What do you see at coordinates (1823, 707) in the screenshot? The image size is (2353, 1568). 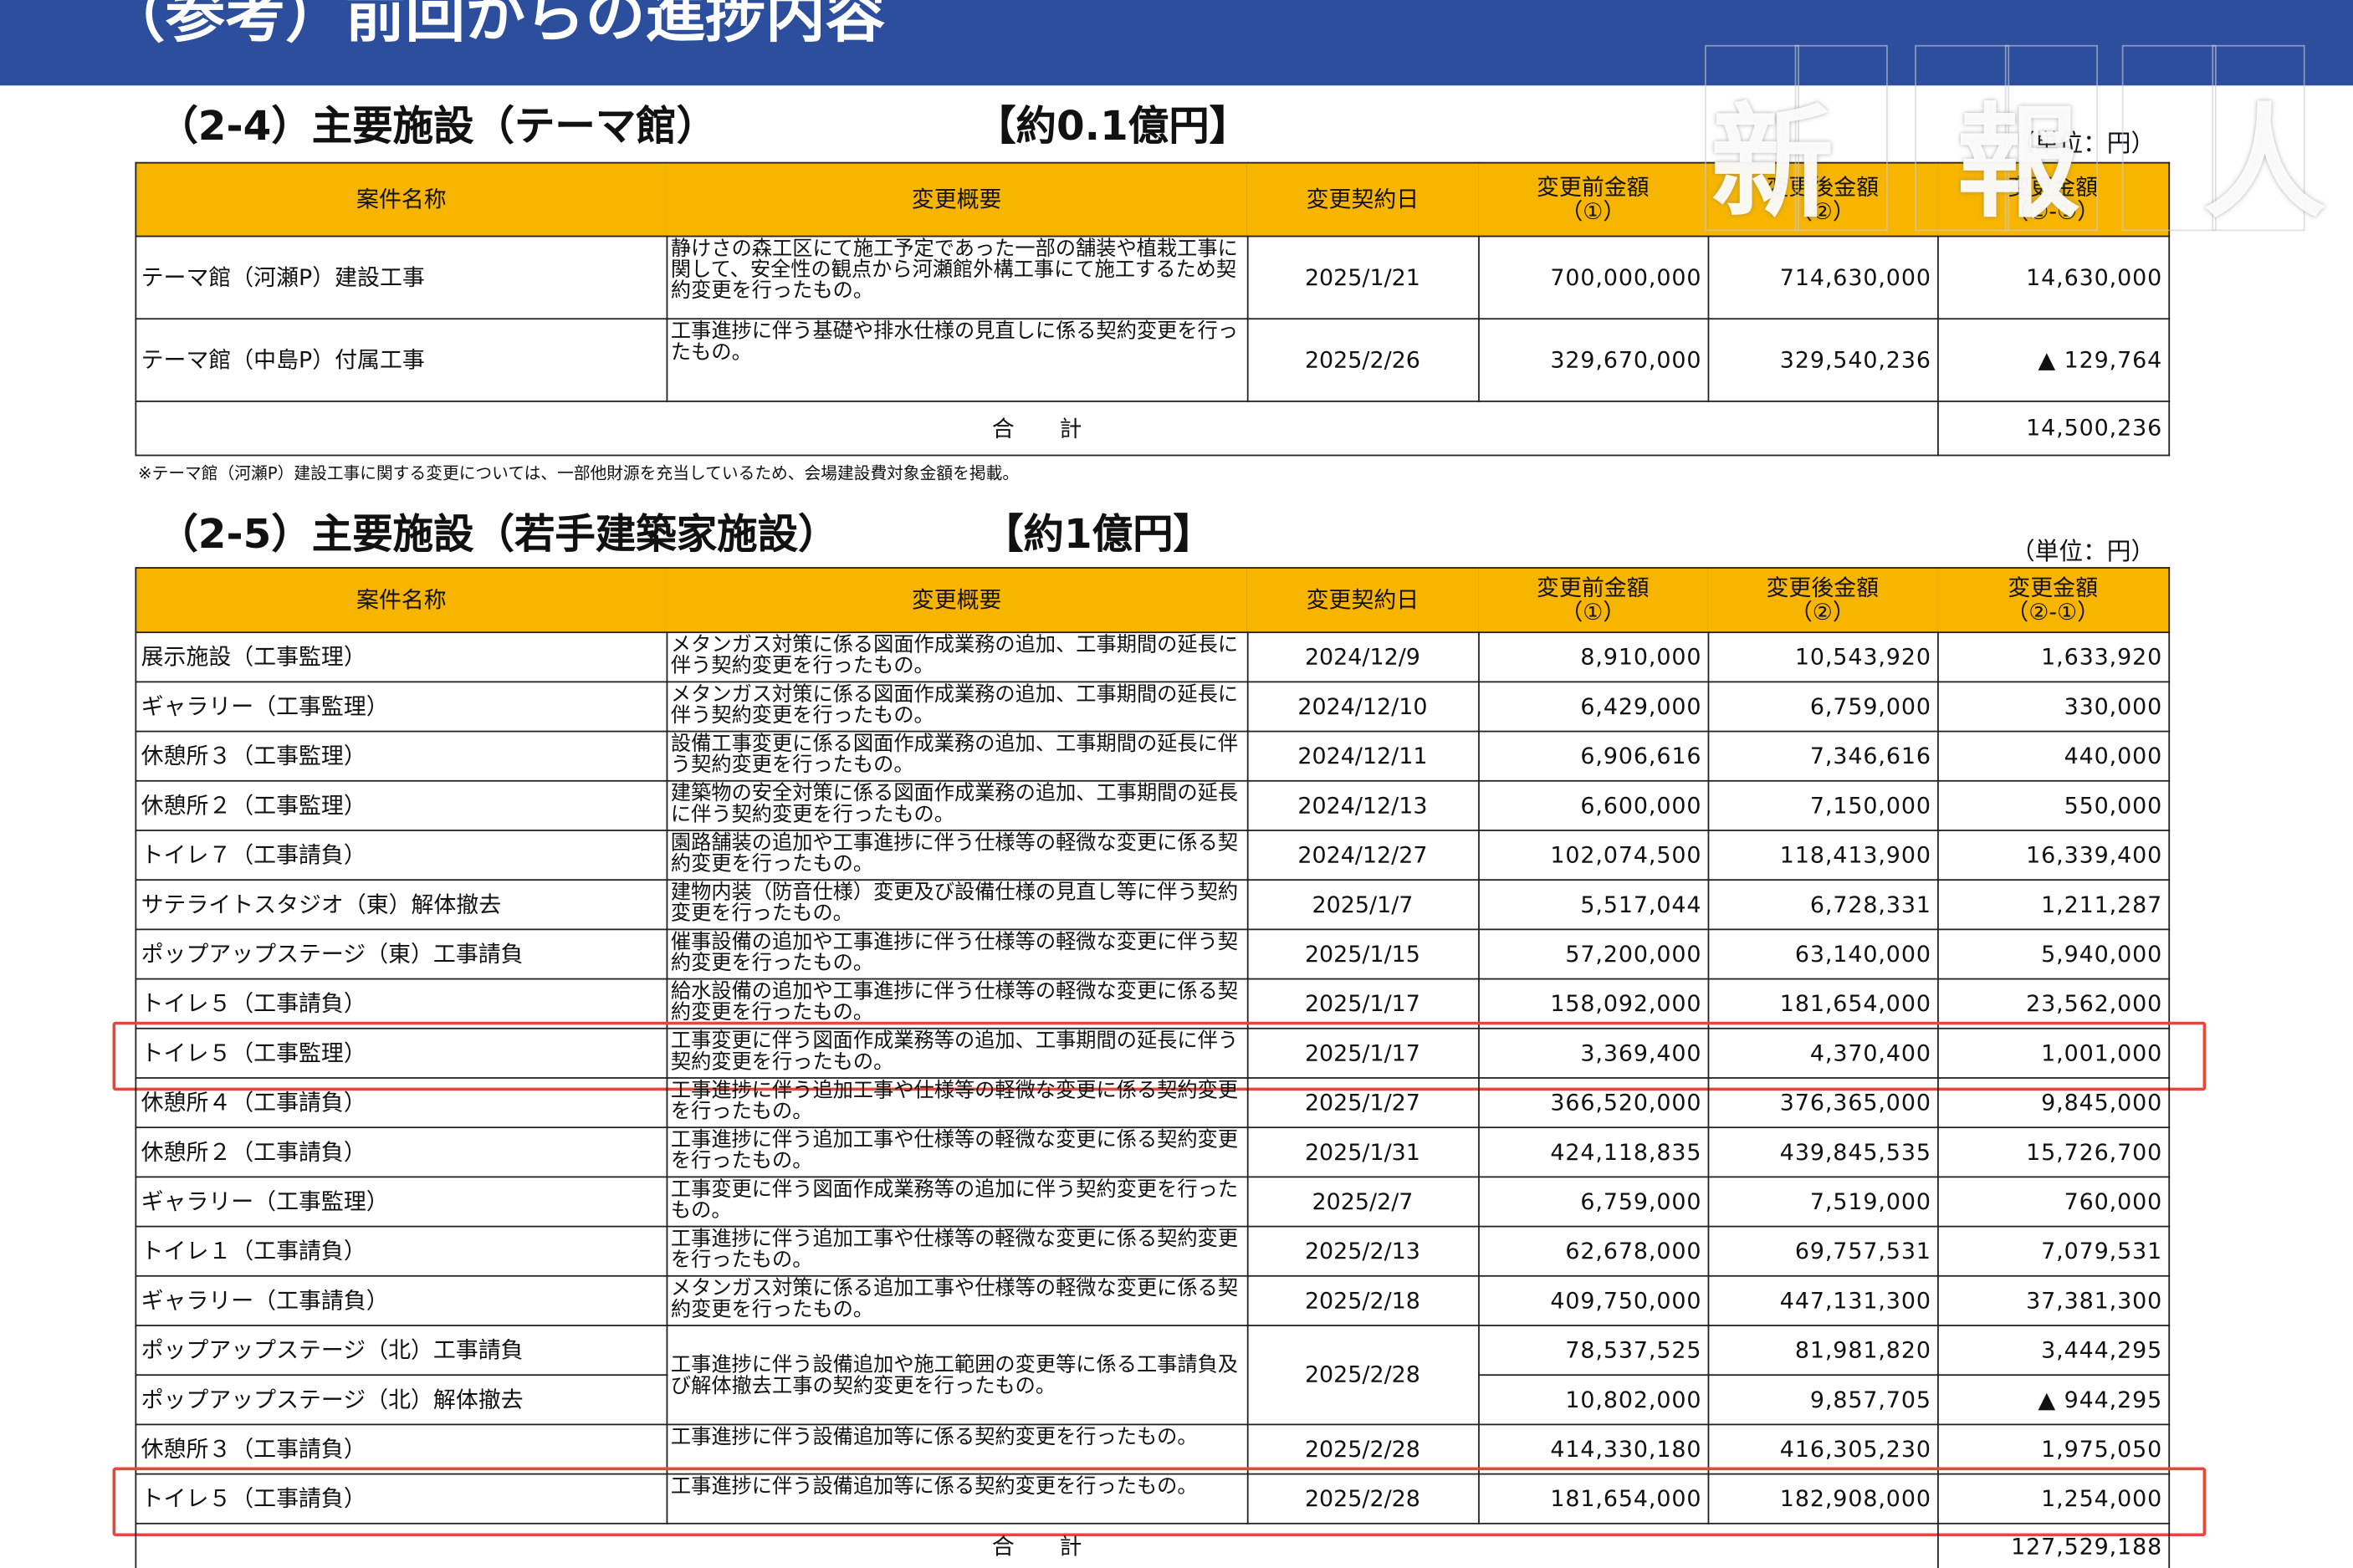 I see `cell-after: 6,759,000` at bounding box center [1823, 707].